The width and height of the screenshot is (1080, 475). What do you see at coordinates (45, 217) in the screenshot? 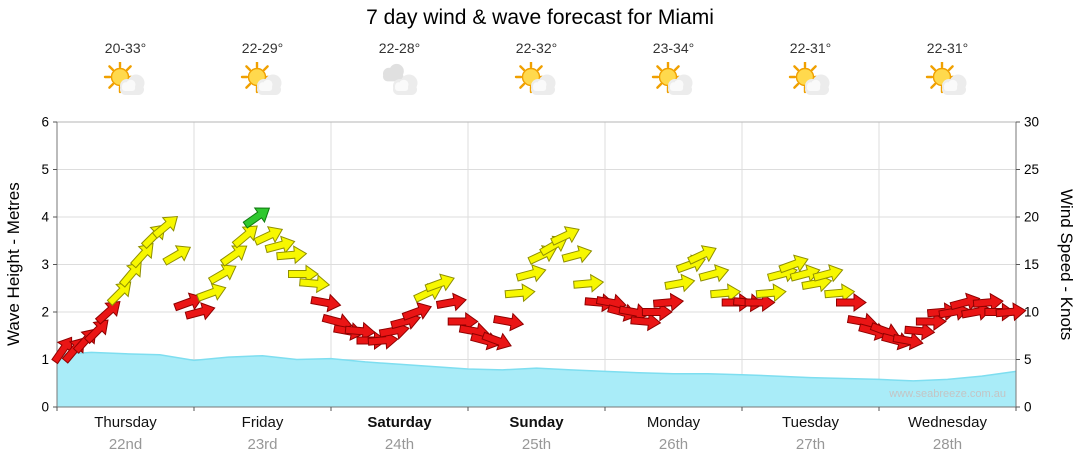
I see `left-tick-label: 4` at bounding box center [45, 217].